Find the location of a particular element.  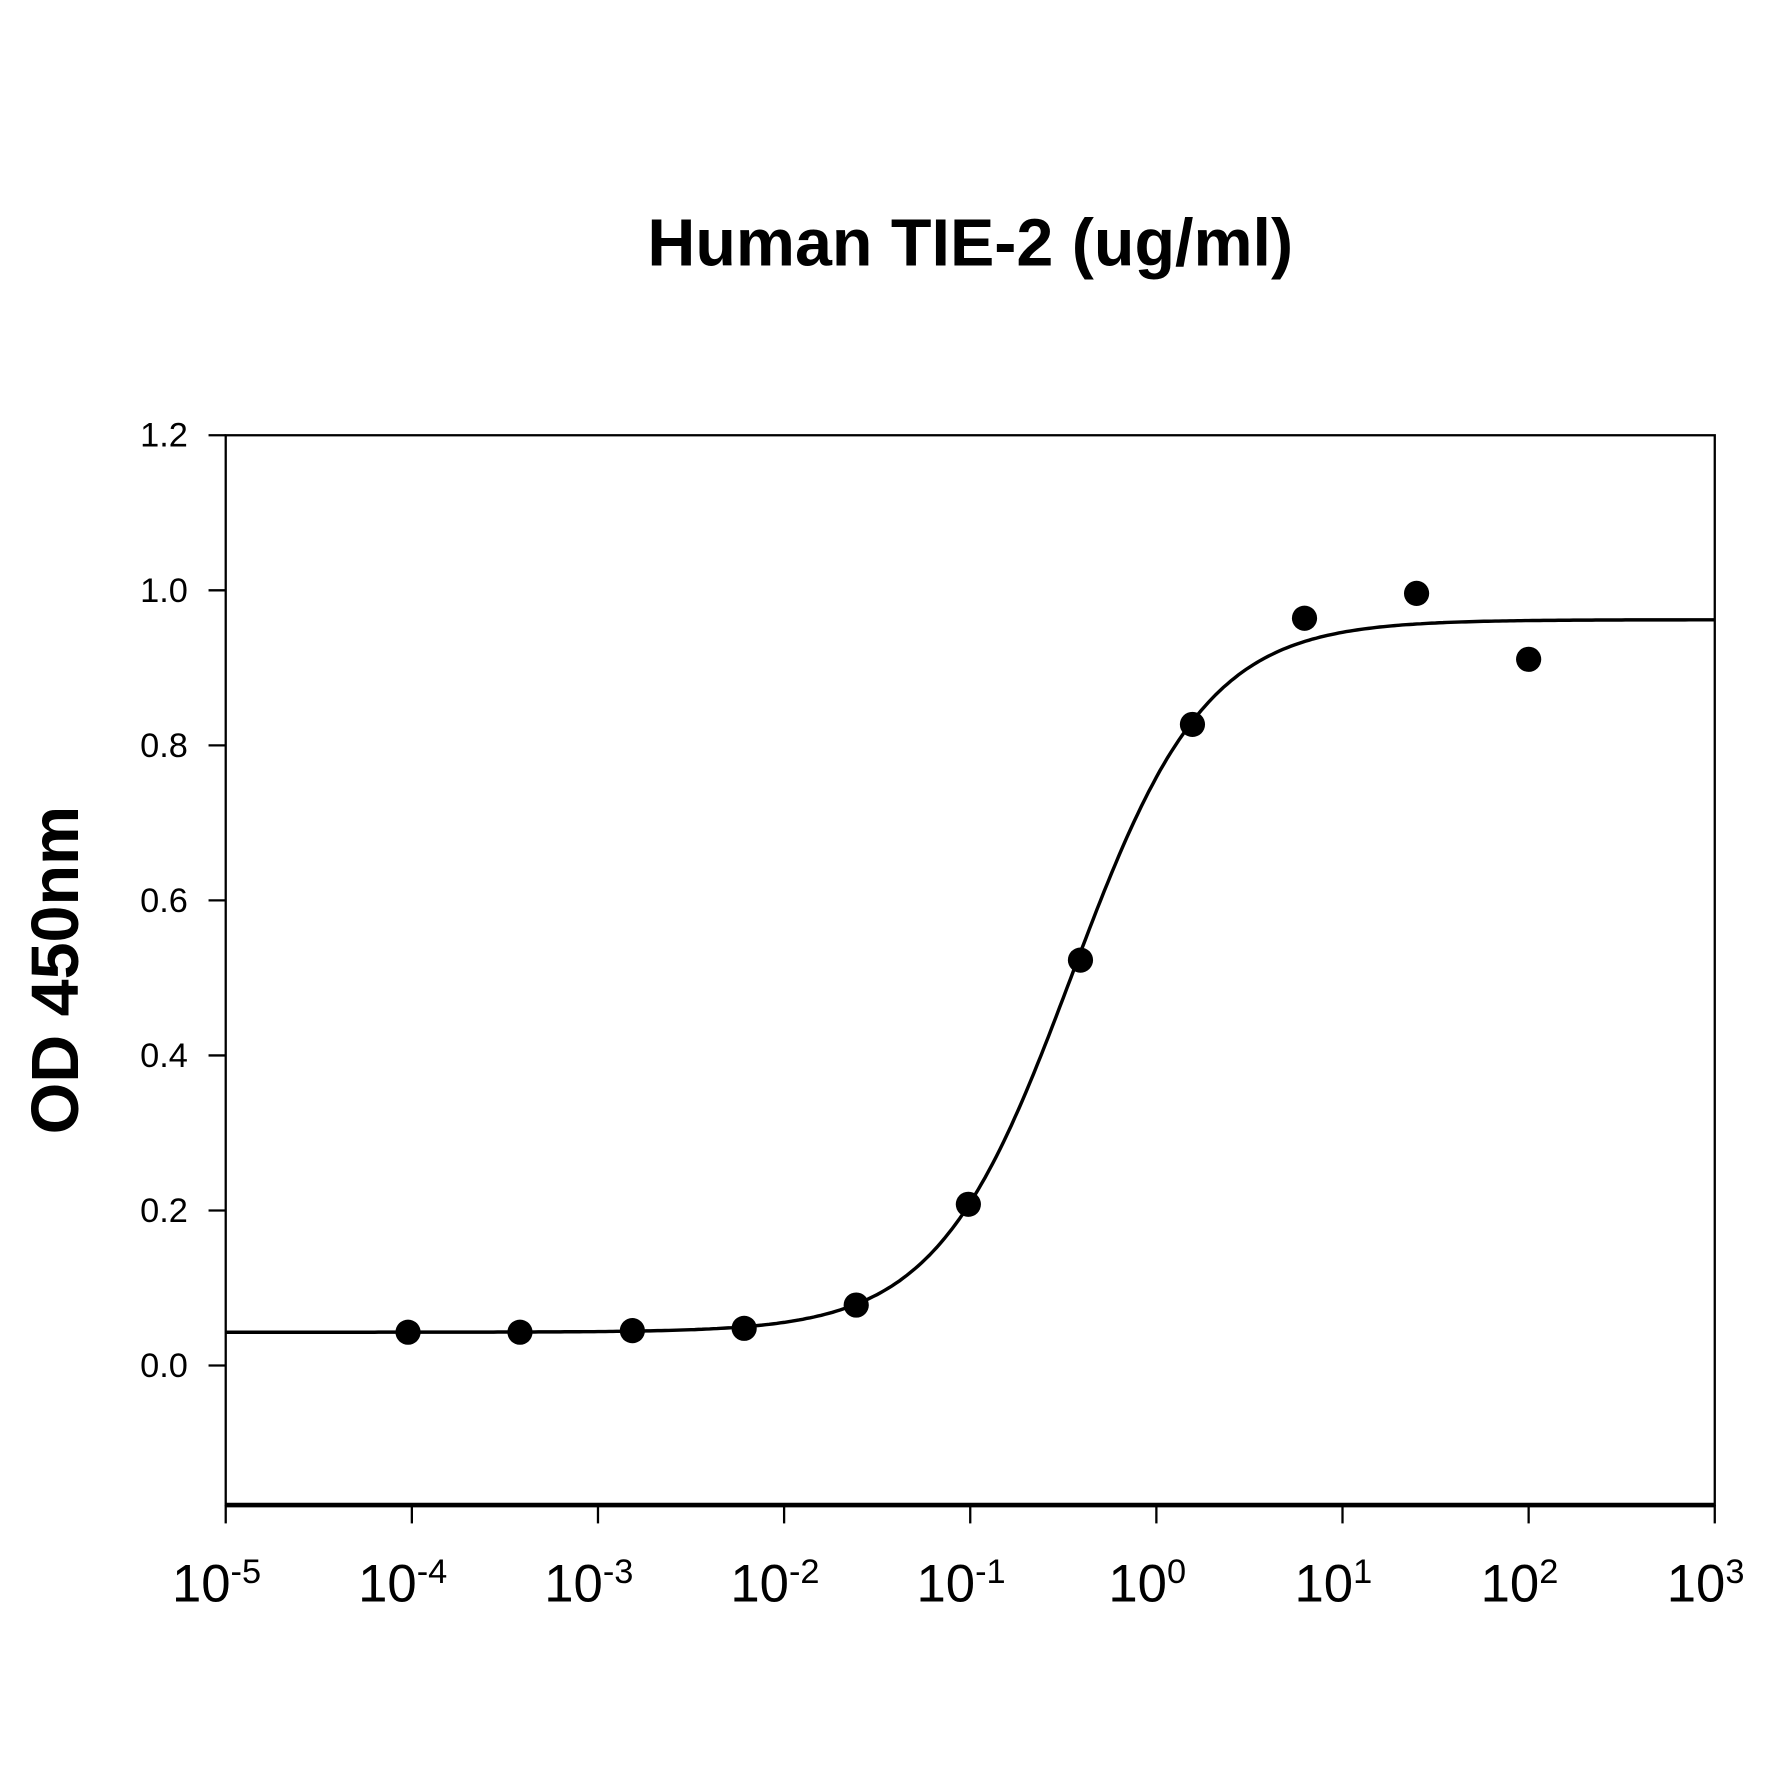

x-tick-label: 10¹ is located at coordinates (1333, 1583).